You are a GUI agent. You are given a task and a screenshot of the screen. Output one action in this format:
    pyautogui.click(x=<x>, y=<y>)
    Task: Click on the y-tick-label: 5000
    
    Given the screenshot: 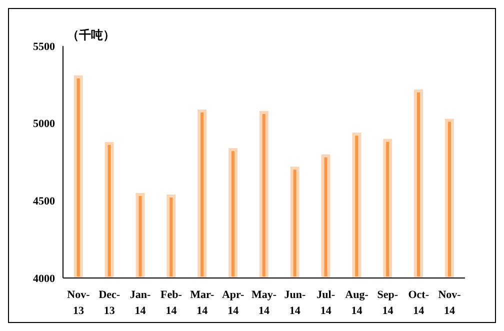 What is the action you would take?
    pyautogui.click(x=44, y=124)
    